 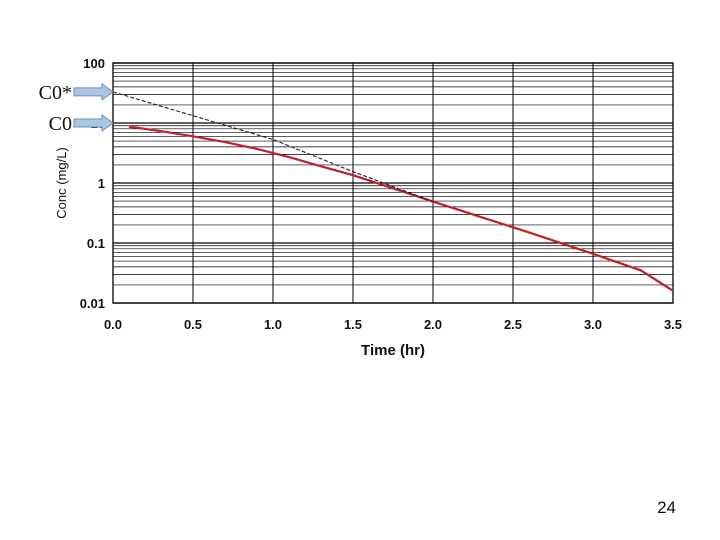 What do you see at coordinates (96, 243) in the screenshot?
I see `y-tick-label: 0.1` at bounding box center [96, 243].